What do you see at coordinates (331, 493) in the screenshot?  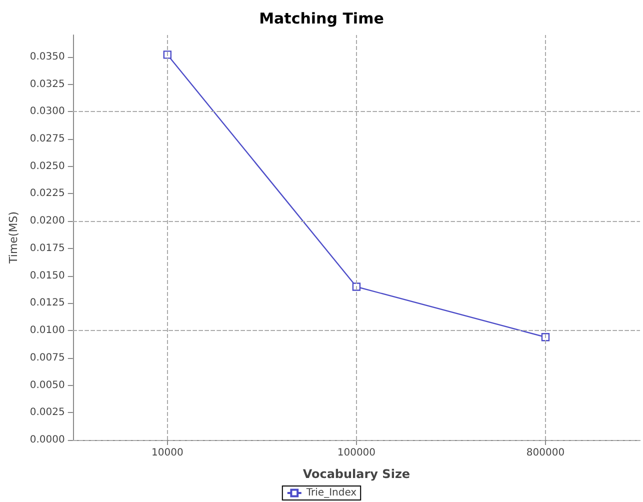 I see `legend-label: Trie_Index` at bounding box center [331, 493].